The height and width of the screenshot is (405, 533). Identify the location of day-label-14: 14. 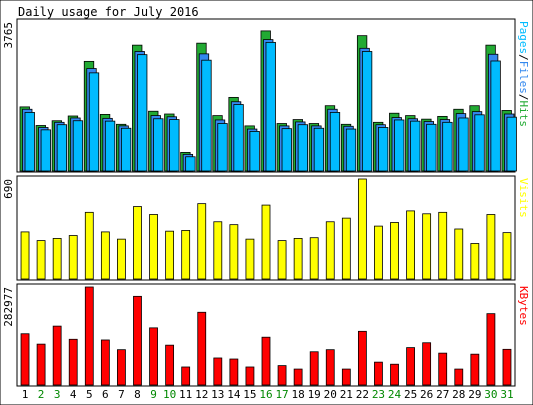
(234, 394).